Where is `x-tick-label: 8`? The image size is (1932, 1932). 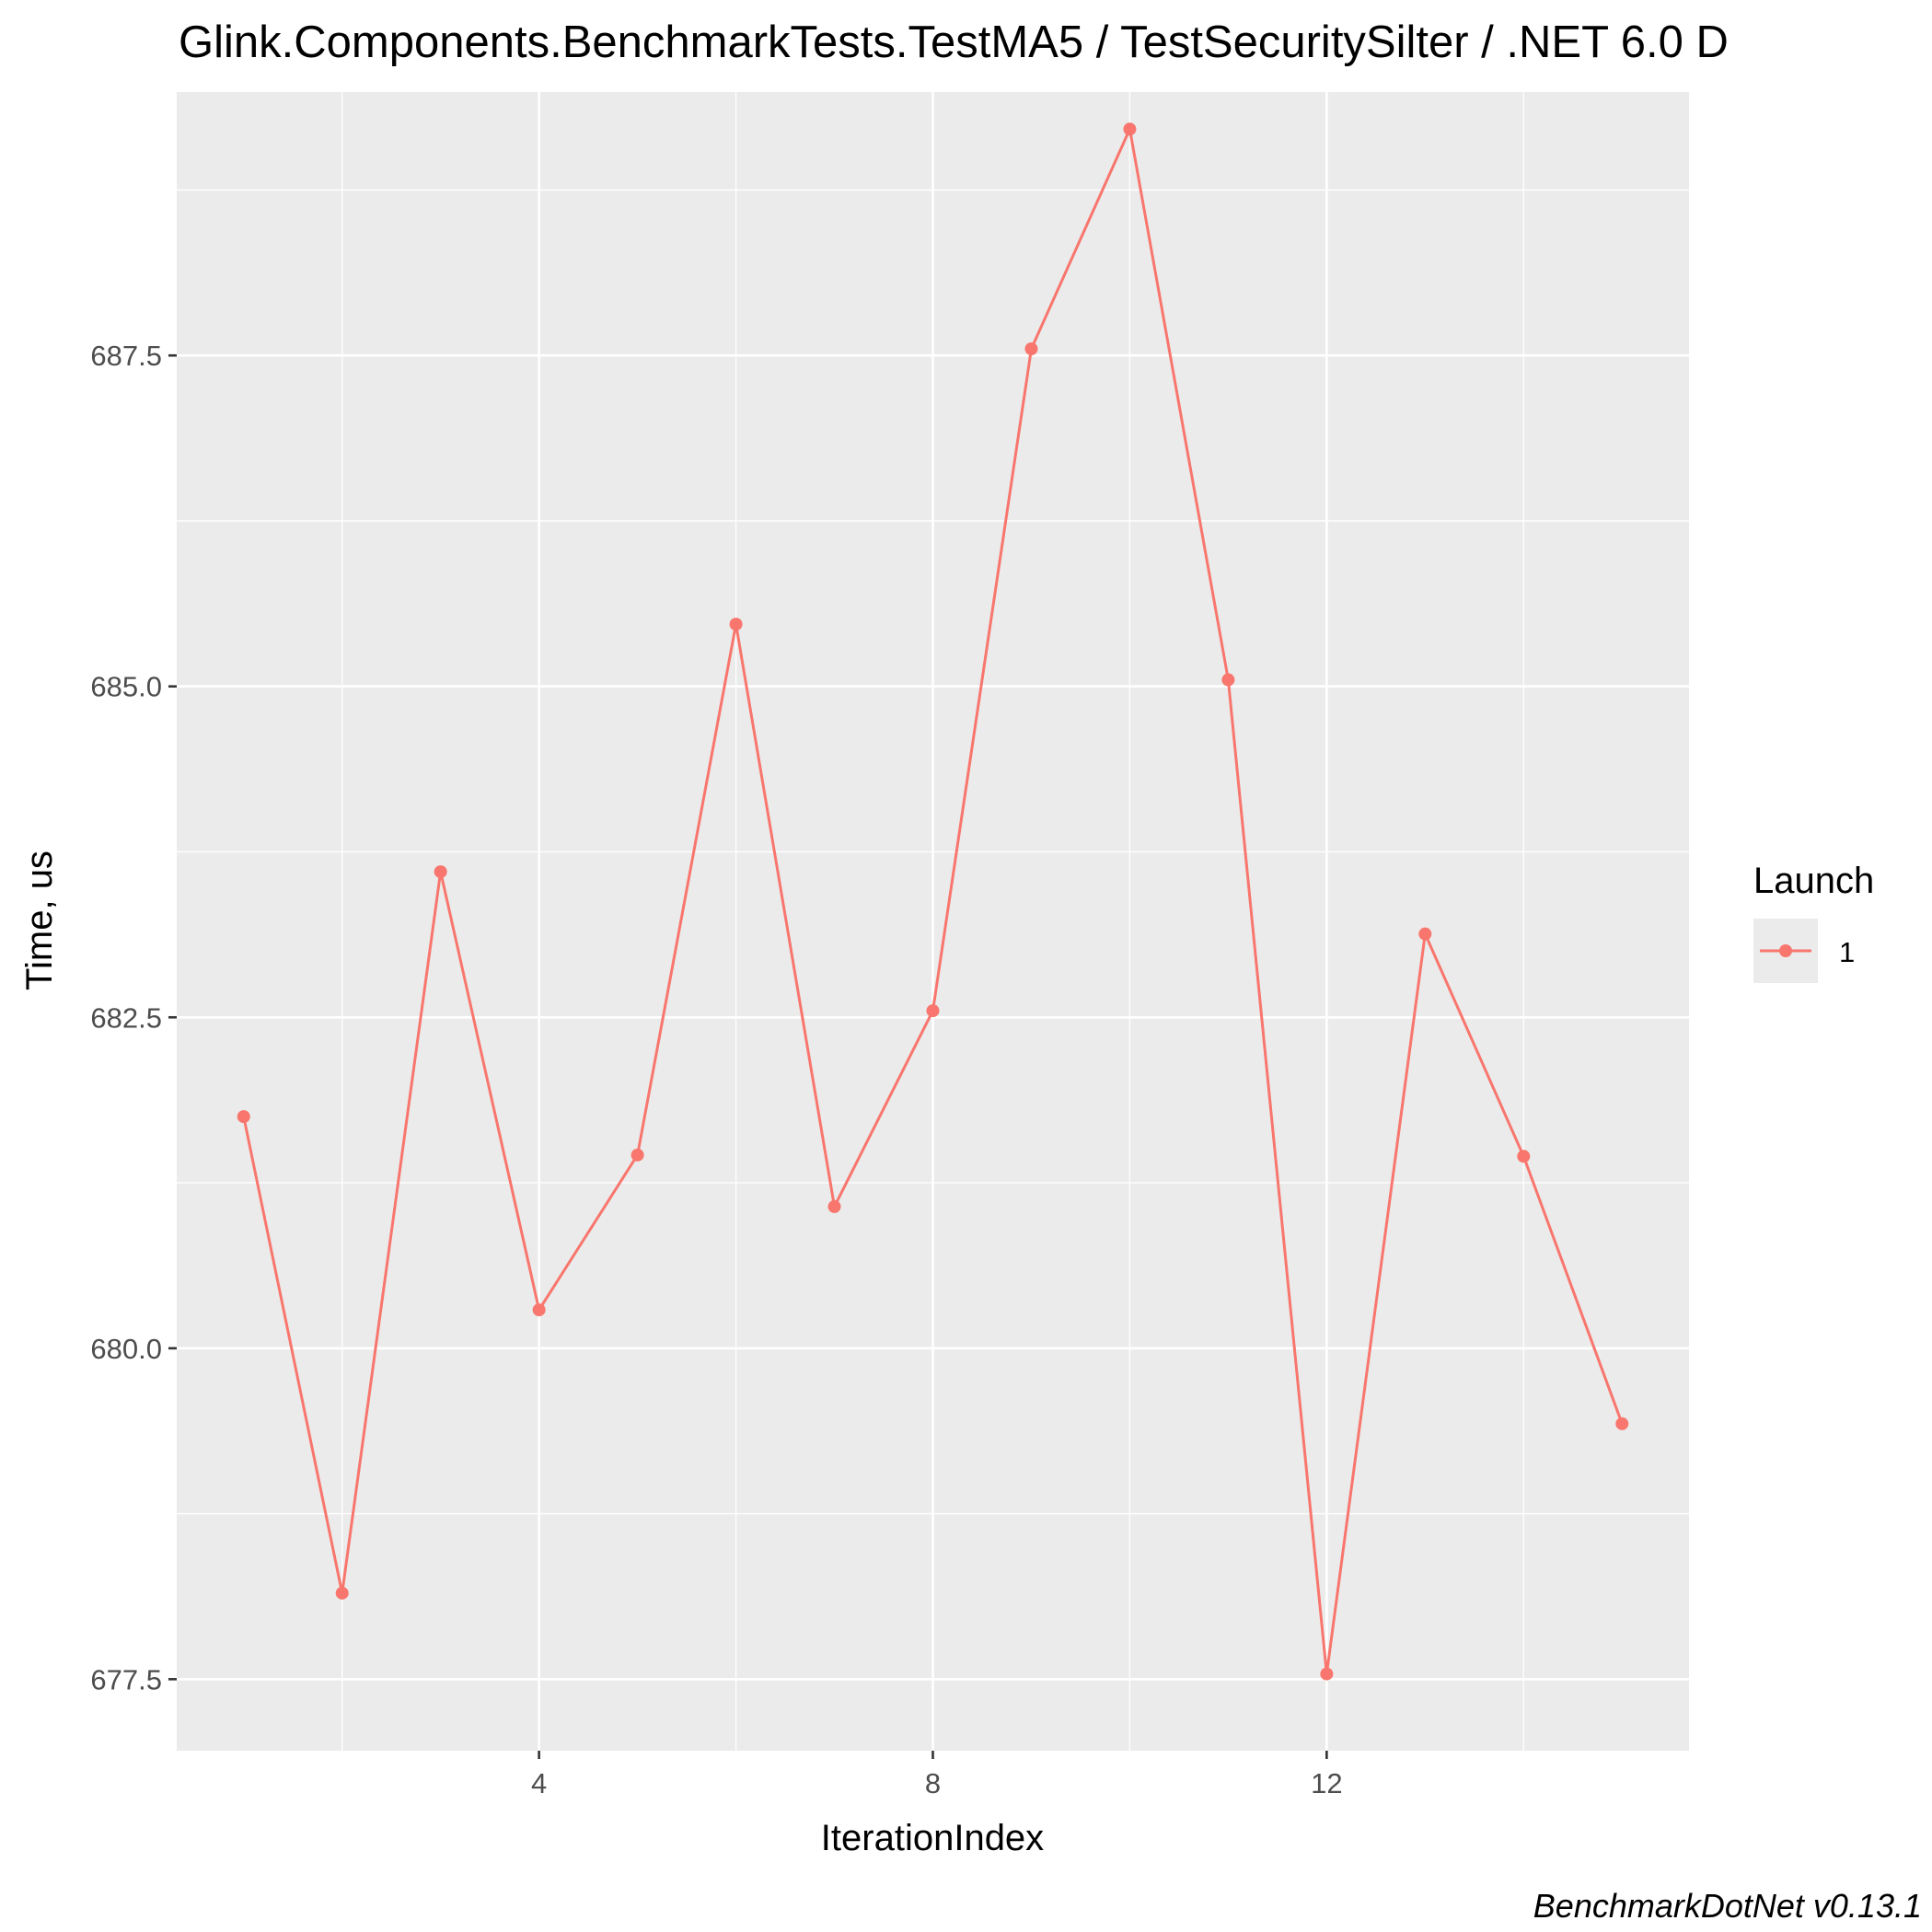
x-tick-label: 8 is located at coordinates (933, 1783).